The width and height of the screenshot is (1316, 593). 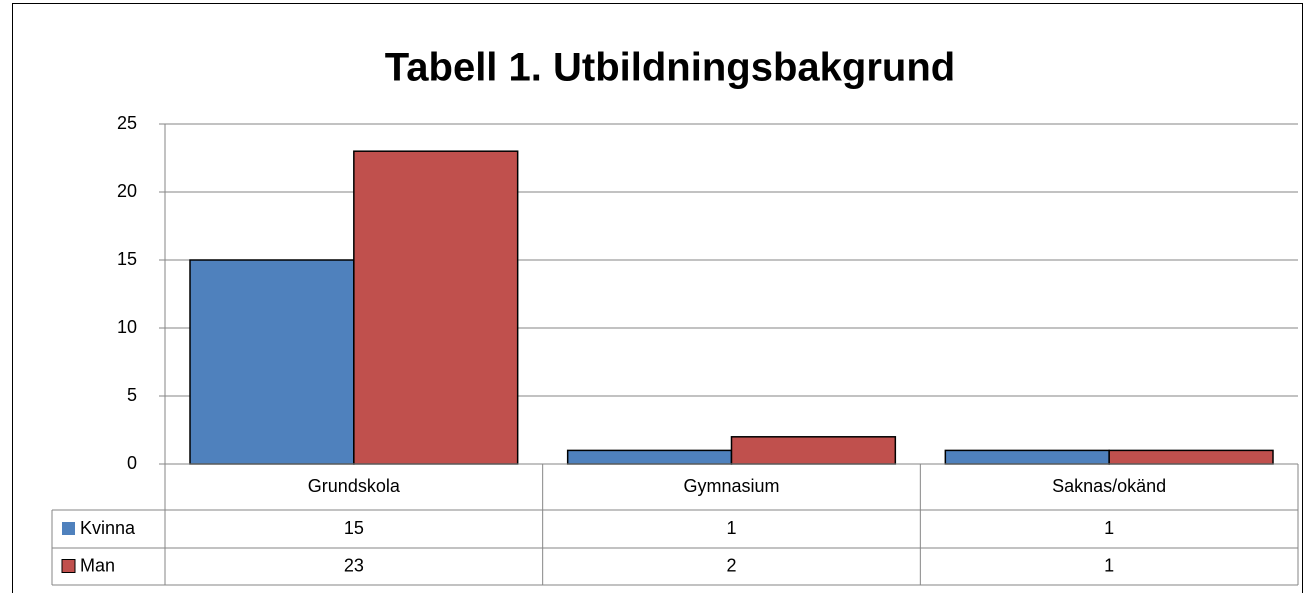 I want to click on y-tick-label: 25, so click(x=127, y=123).